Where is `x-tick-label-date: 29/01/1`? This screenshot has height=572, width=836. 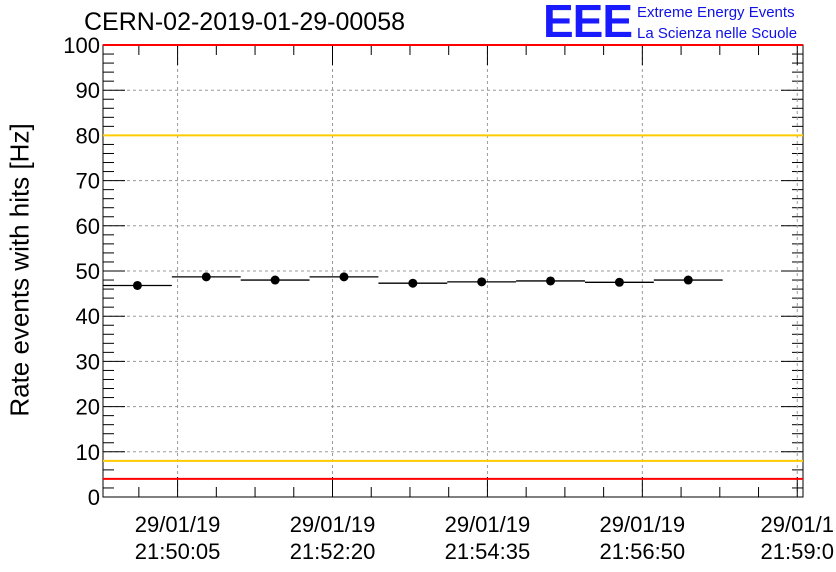
x-tick-label-date: 29/01/1 is located at coordinates (797, 524).